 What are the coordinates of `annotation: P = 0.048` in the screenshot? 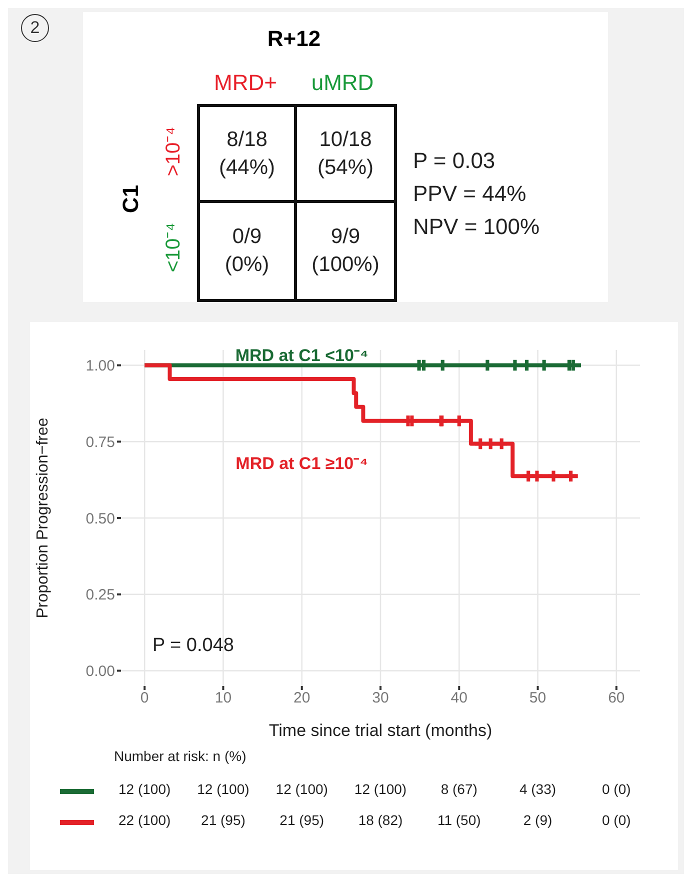 It's located at (193, 646).